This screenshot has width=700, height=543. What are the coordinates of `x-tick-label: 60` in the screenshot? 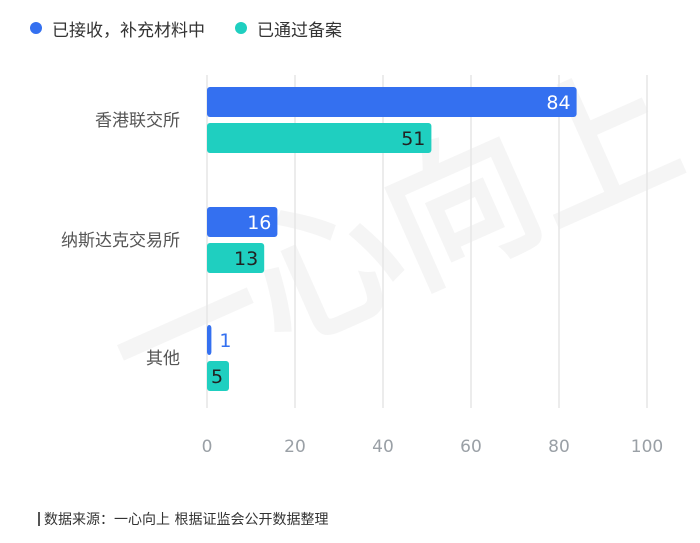 It's located at (471, 447).